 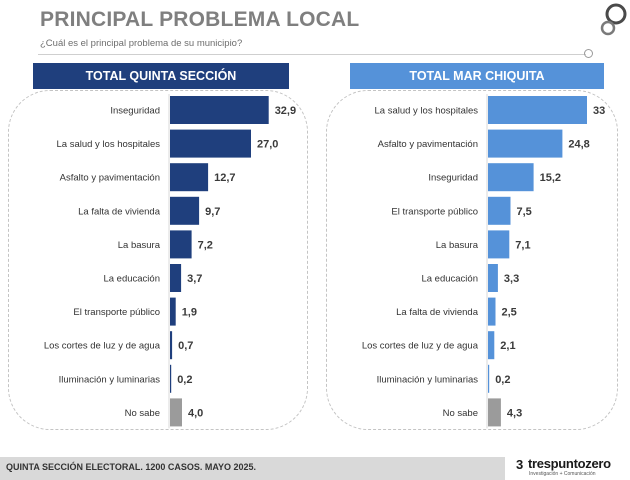 What do you see at coordinates (194, 279) in the screenshot?
I see `left-value-label-6: 3,7` at bounding box center [194, 279].